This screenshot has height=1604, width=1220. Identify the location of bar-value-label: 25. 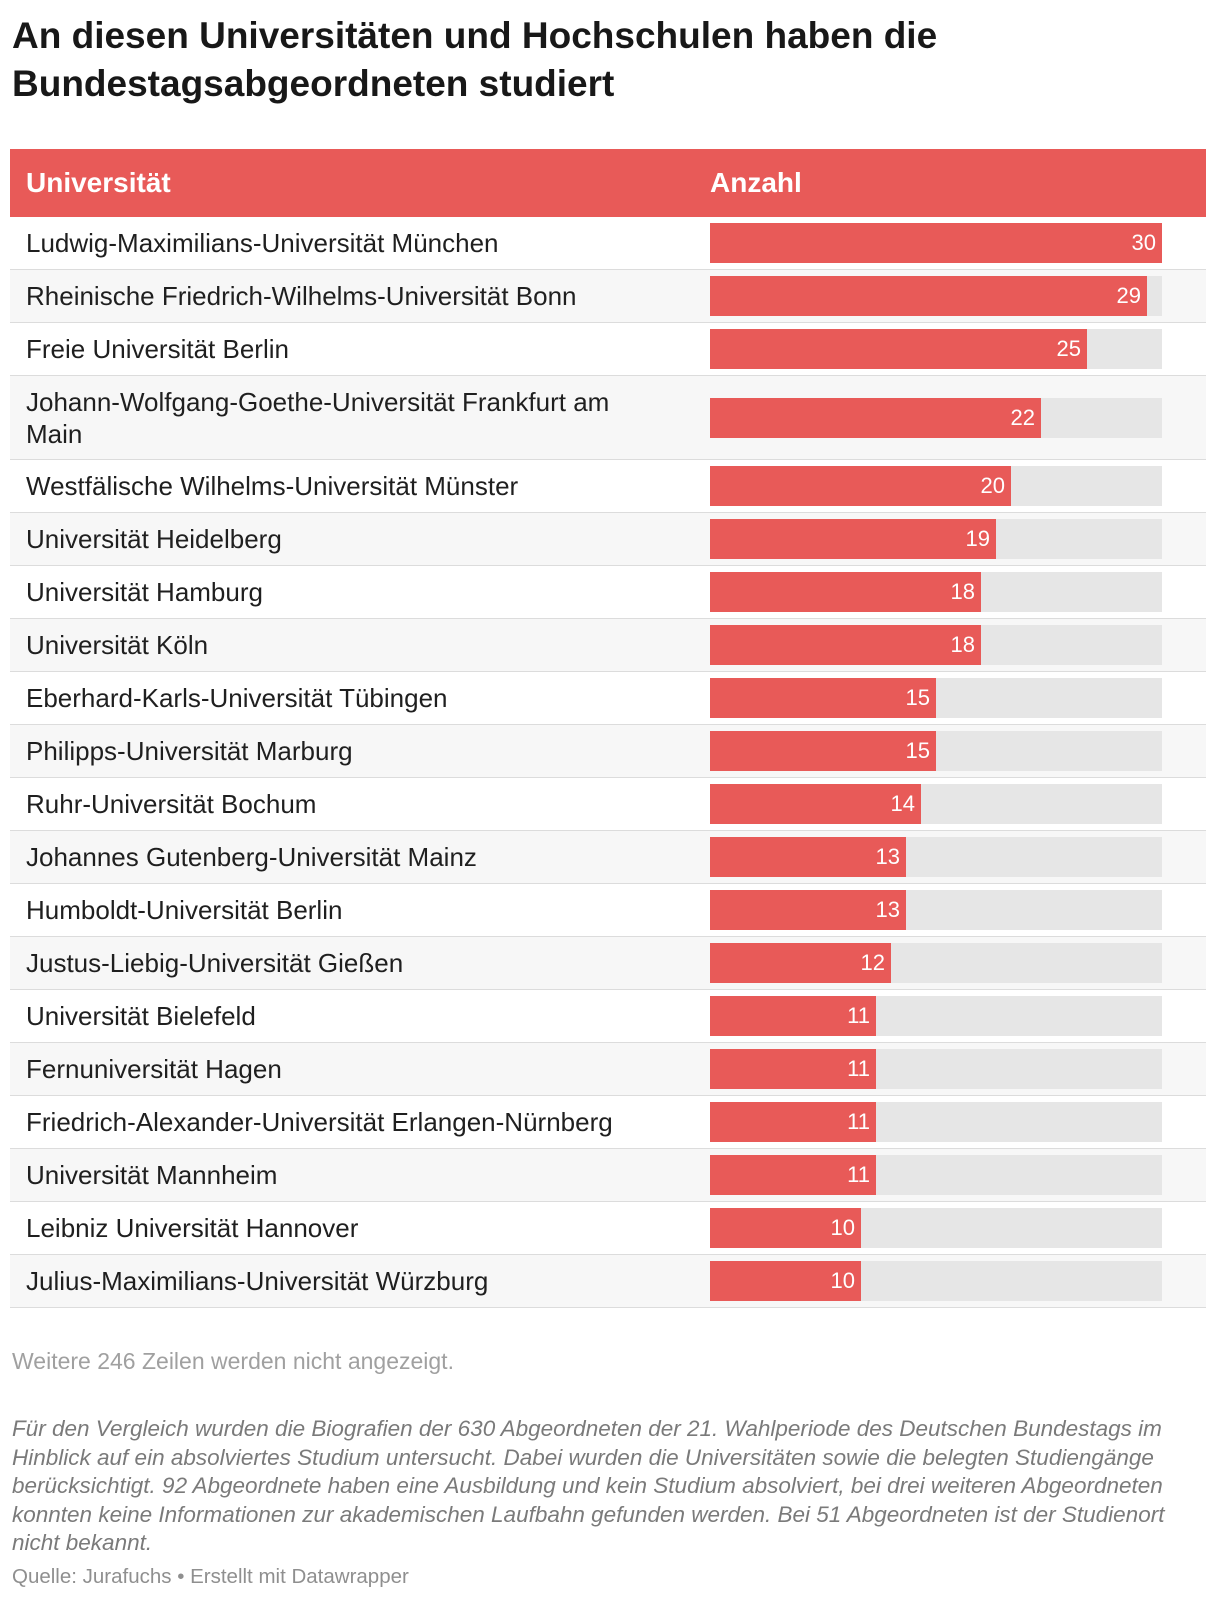
(1068, 348).